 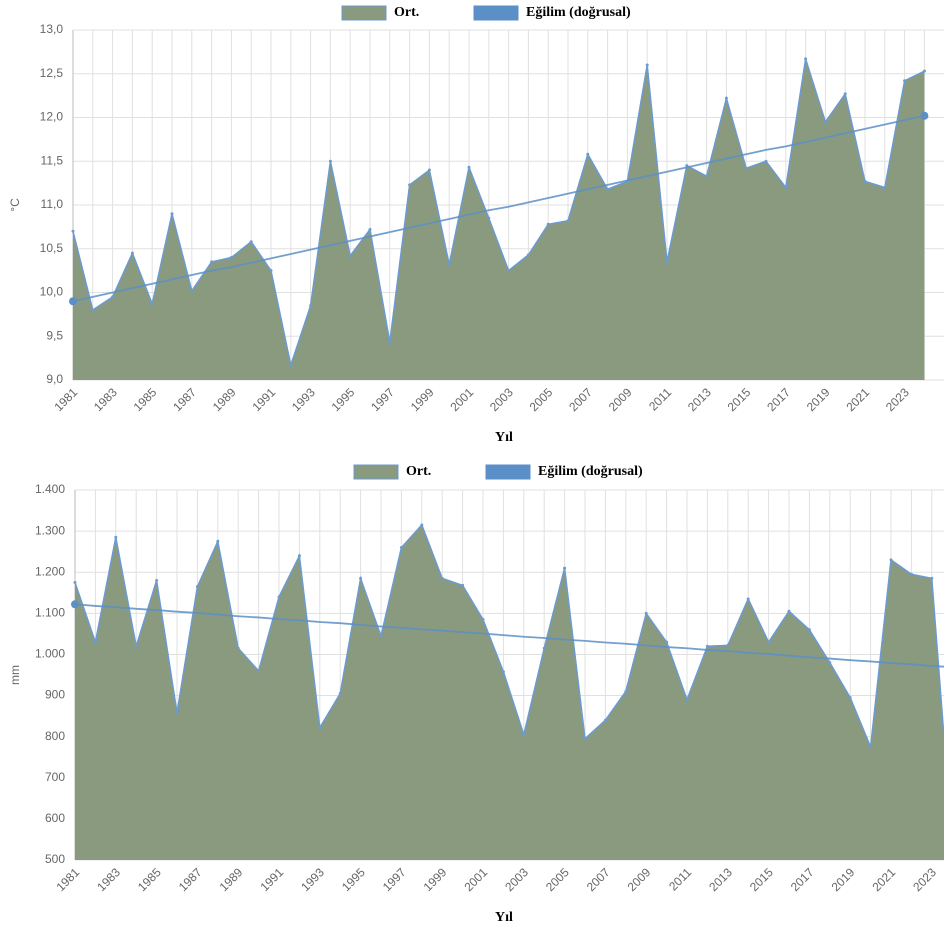 I want to click on y-tick-label: 13,0, so click(x=52, y=29).